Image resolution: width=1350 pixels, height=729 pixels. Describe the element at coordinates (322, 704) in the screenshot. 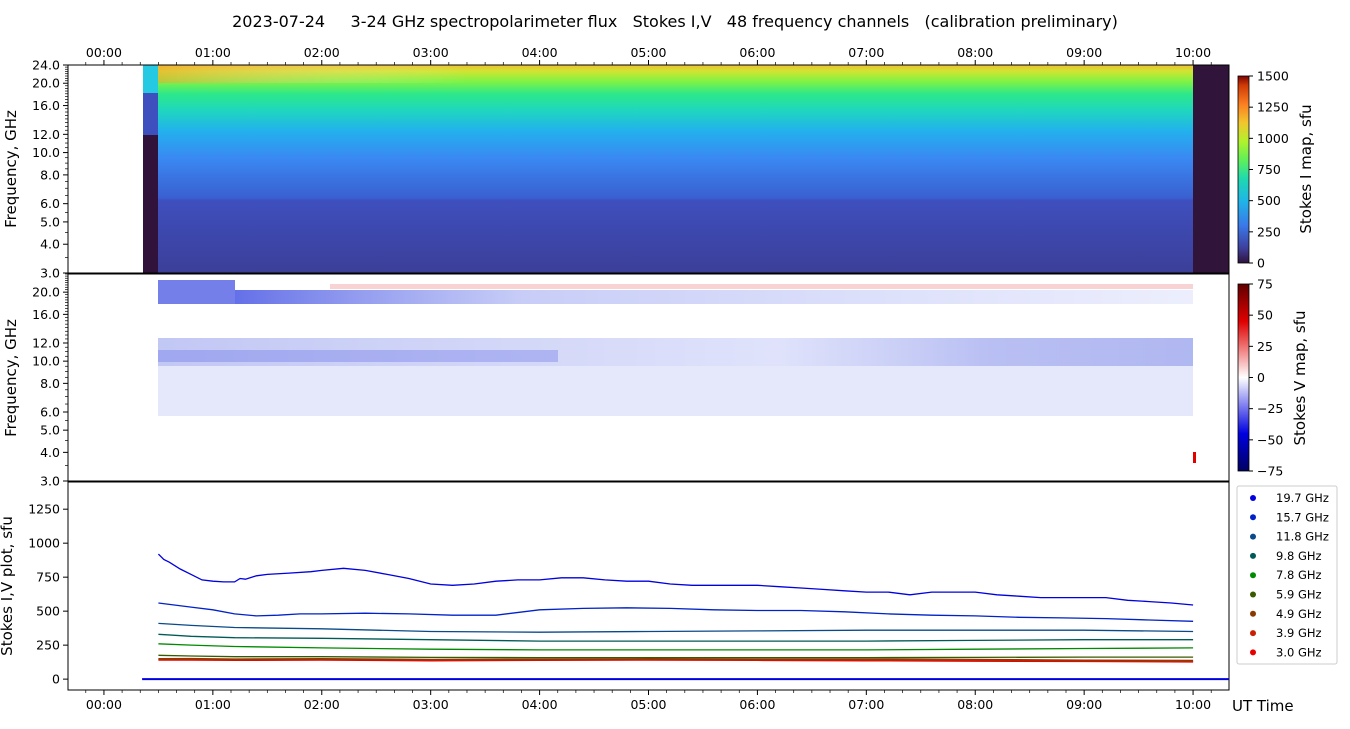

I see `x-tick-label-bottom: 02:00` at that location.